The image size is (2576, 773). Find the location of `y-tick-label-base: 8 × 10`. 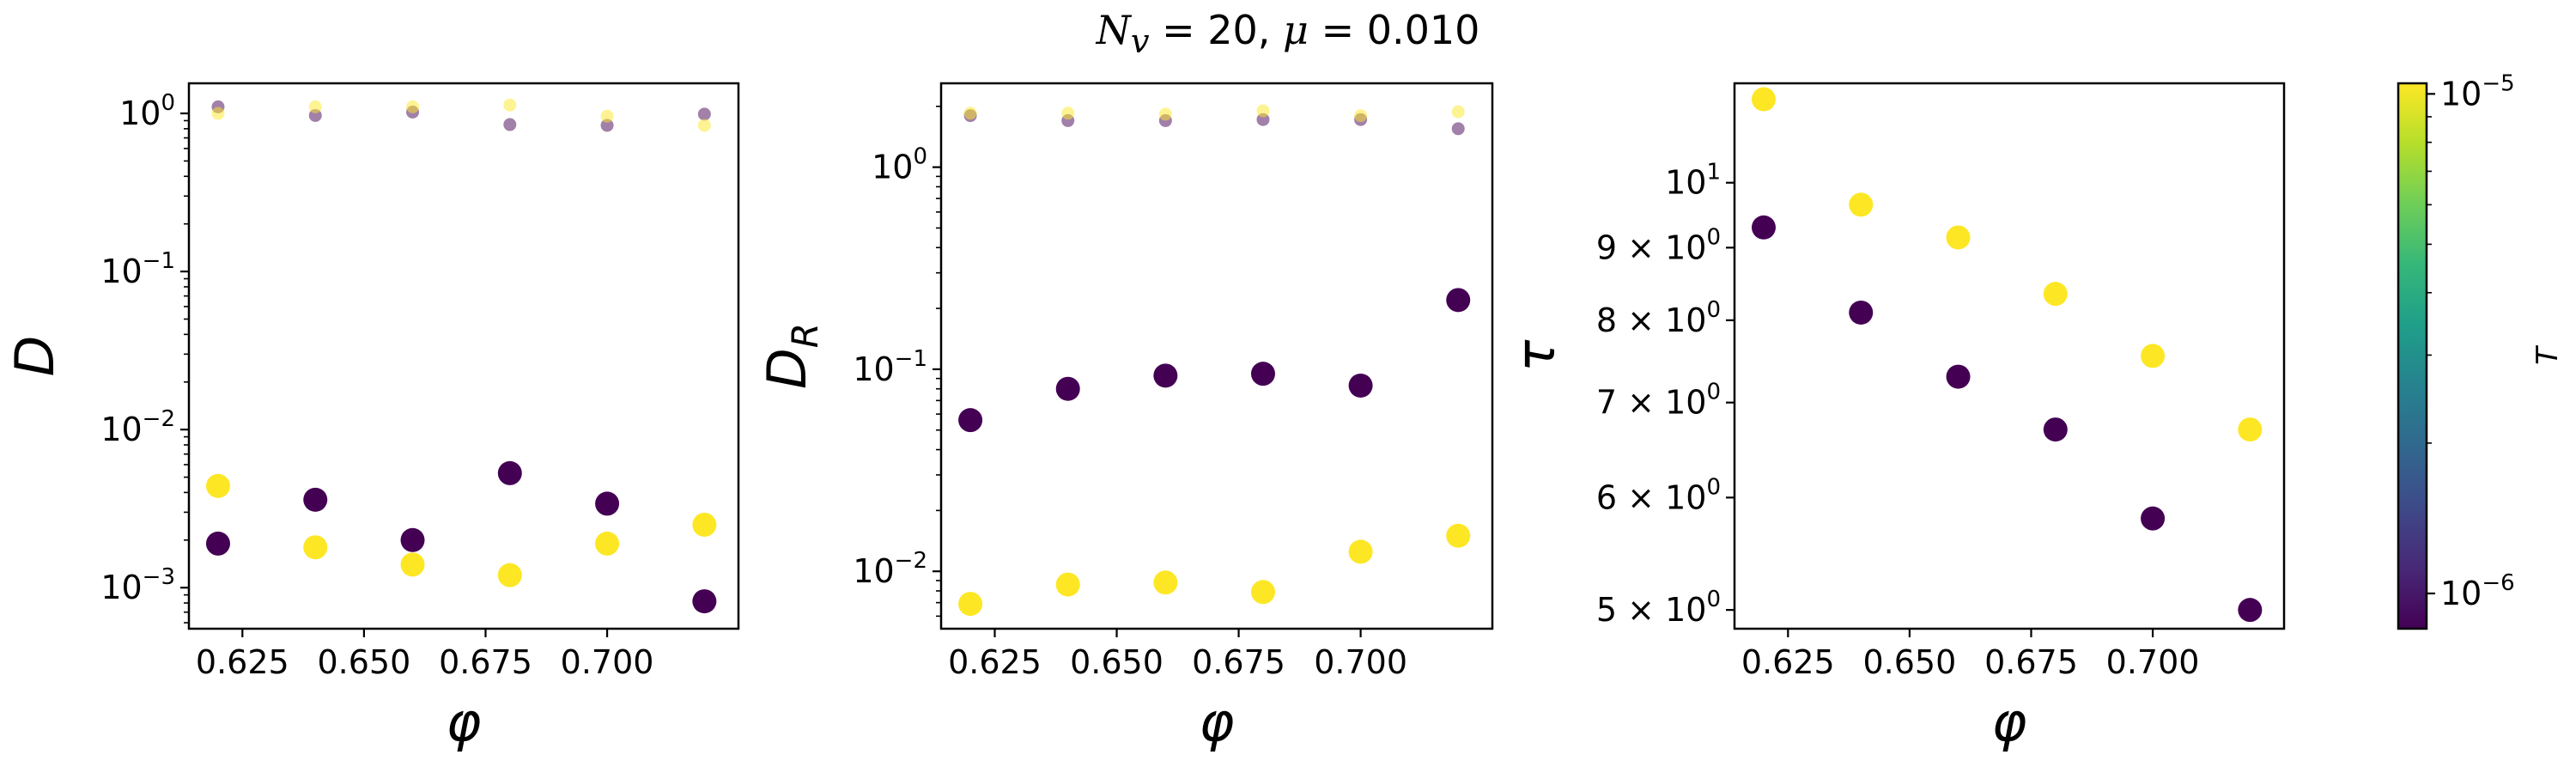

y-tick-label-base: 8 × 10 is located at coordinates (1652, 320).